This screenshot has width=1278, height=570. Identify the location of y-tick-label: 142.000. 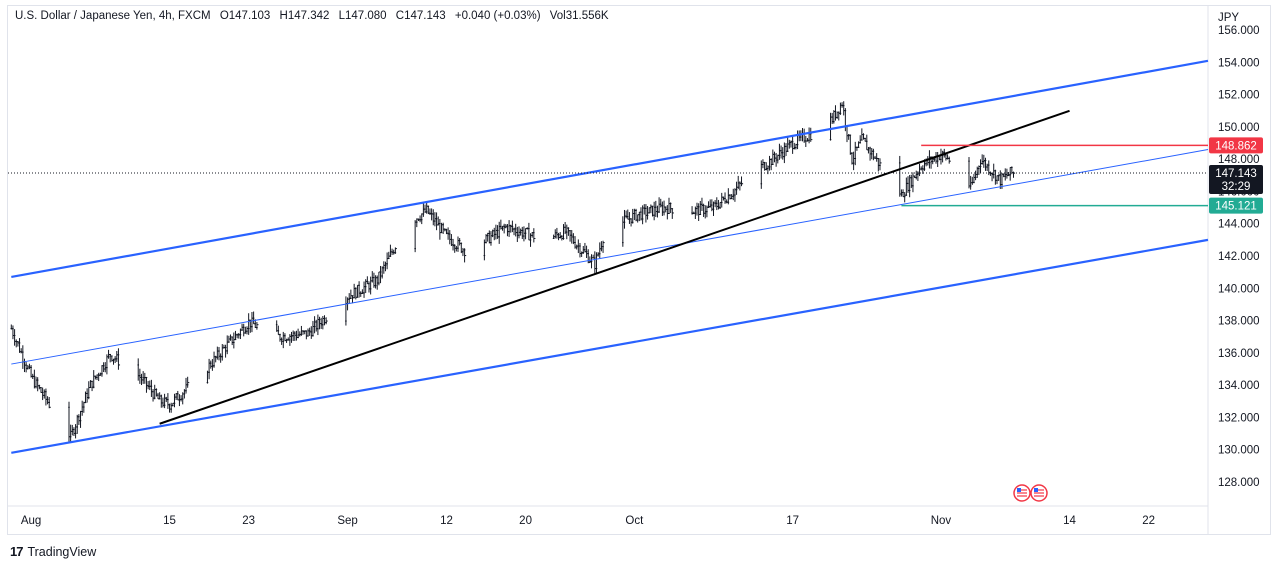
(1239, 257).